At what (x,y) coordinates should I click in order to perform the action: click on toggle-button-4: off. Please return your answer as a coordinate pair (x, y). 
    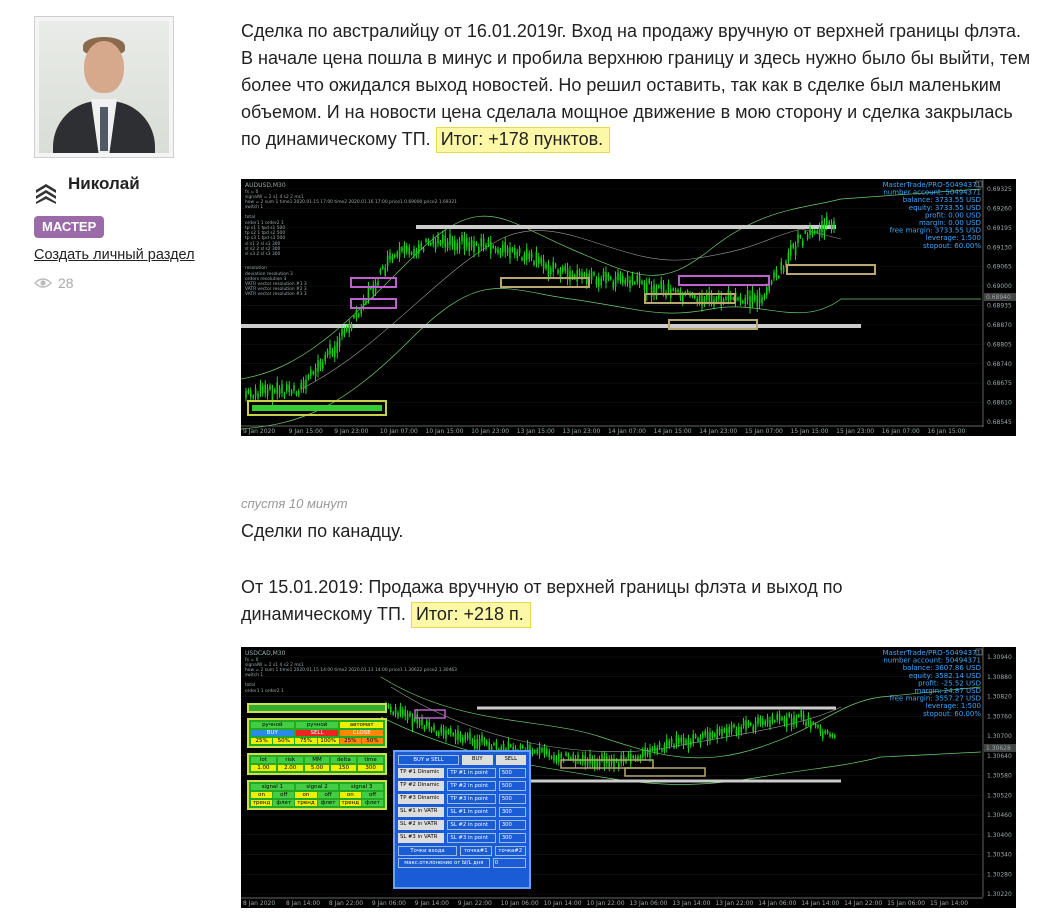
    Looking at the image, I should click on (328, 795).